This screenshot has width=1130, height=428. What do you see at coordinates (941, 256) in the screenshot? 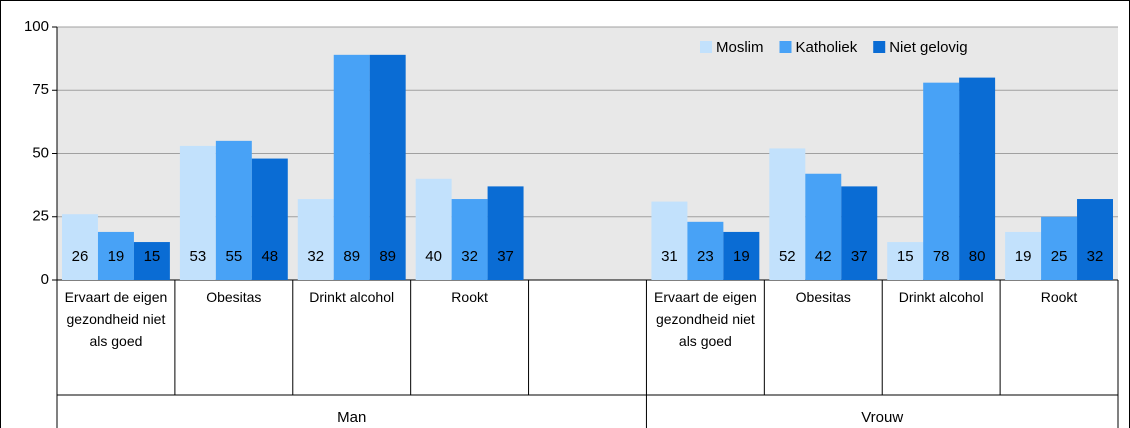
I see `data-label: 78` at bounding box center [941, 256].